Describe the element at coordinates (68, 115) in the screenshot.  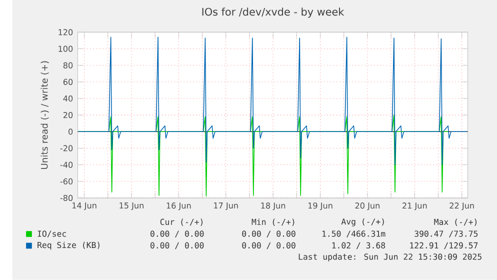
I see `y-tick-label: 20` at that location.